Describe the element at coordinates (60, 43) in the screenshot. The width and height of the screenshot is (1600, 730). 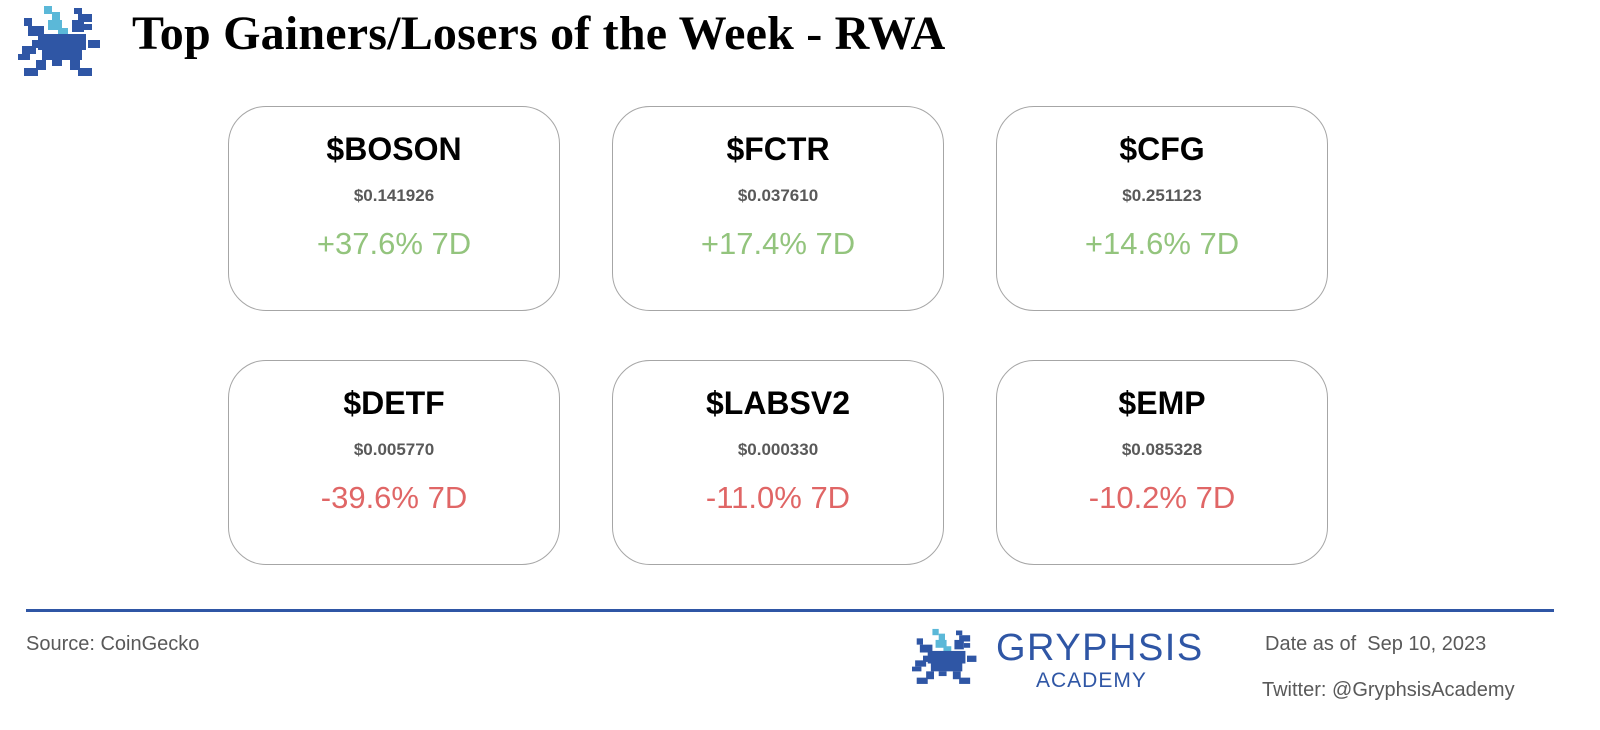
I see `griffin-logo-icon` at that location.